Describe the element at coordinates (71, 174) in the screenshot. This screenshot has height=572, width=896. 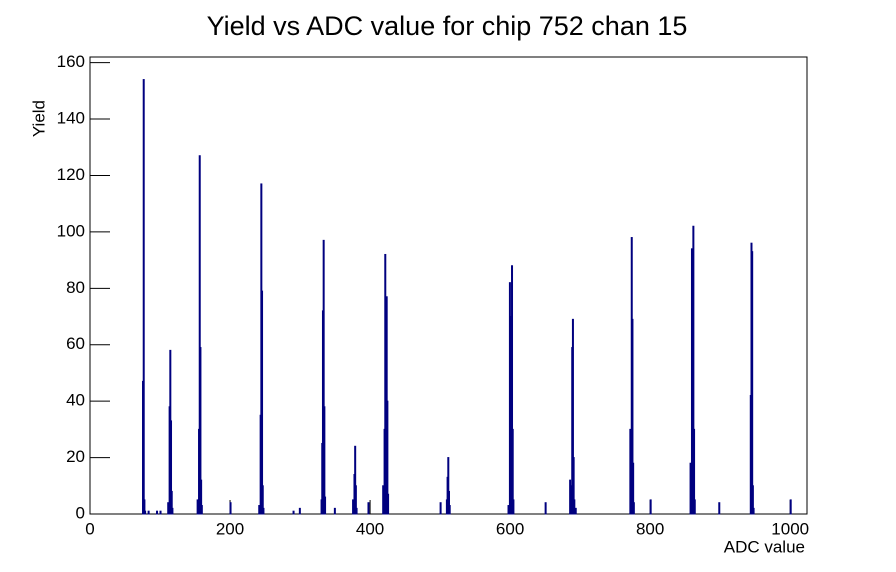
I see `y-tick-label: 120` at that location.